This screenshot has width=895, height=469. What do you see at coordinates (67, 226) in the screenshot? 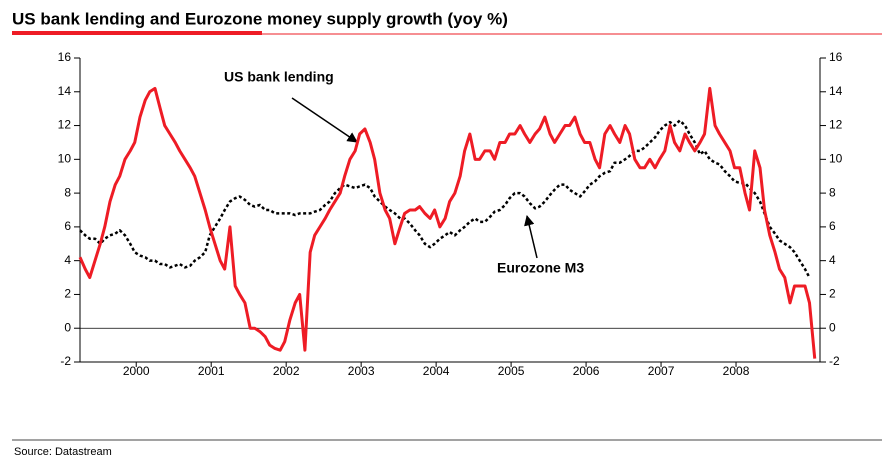
I see `y-tick-label: 6` at bounding box center [67, 226].